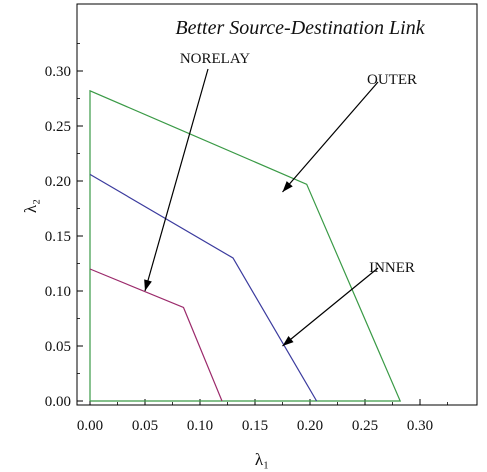  Describe the element at coordinates (58, 292) in the screenshot. I see `y-tick-label: 0.10` at that location.